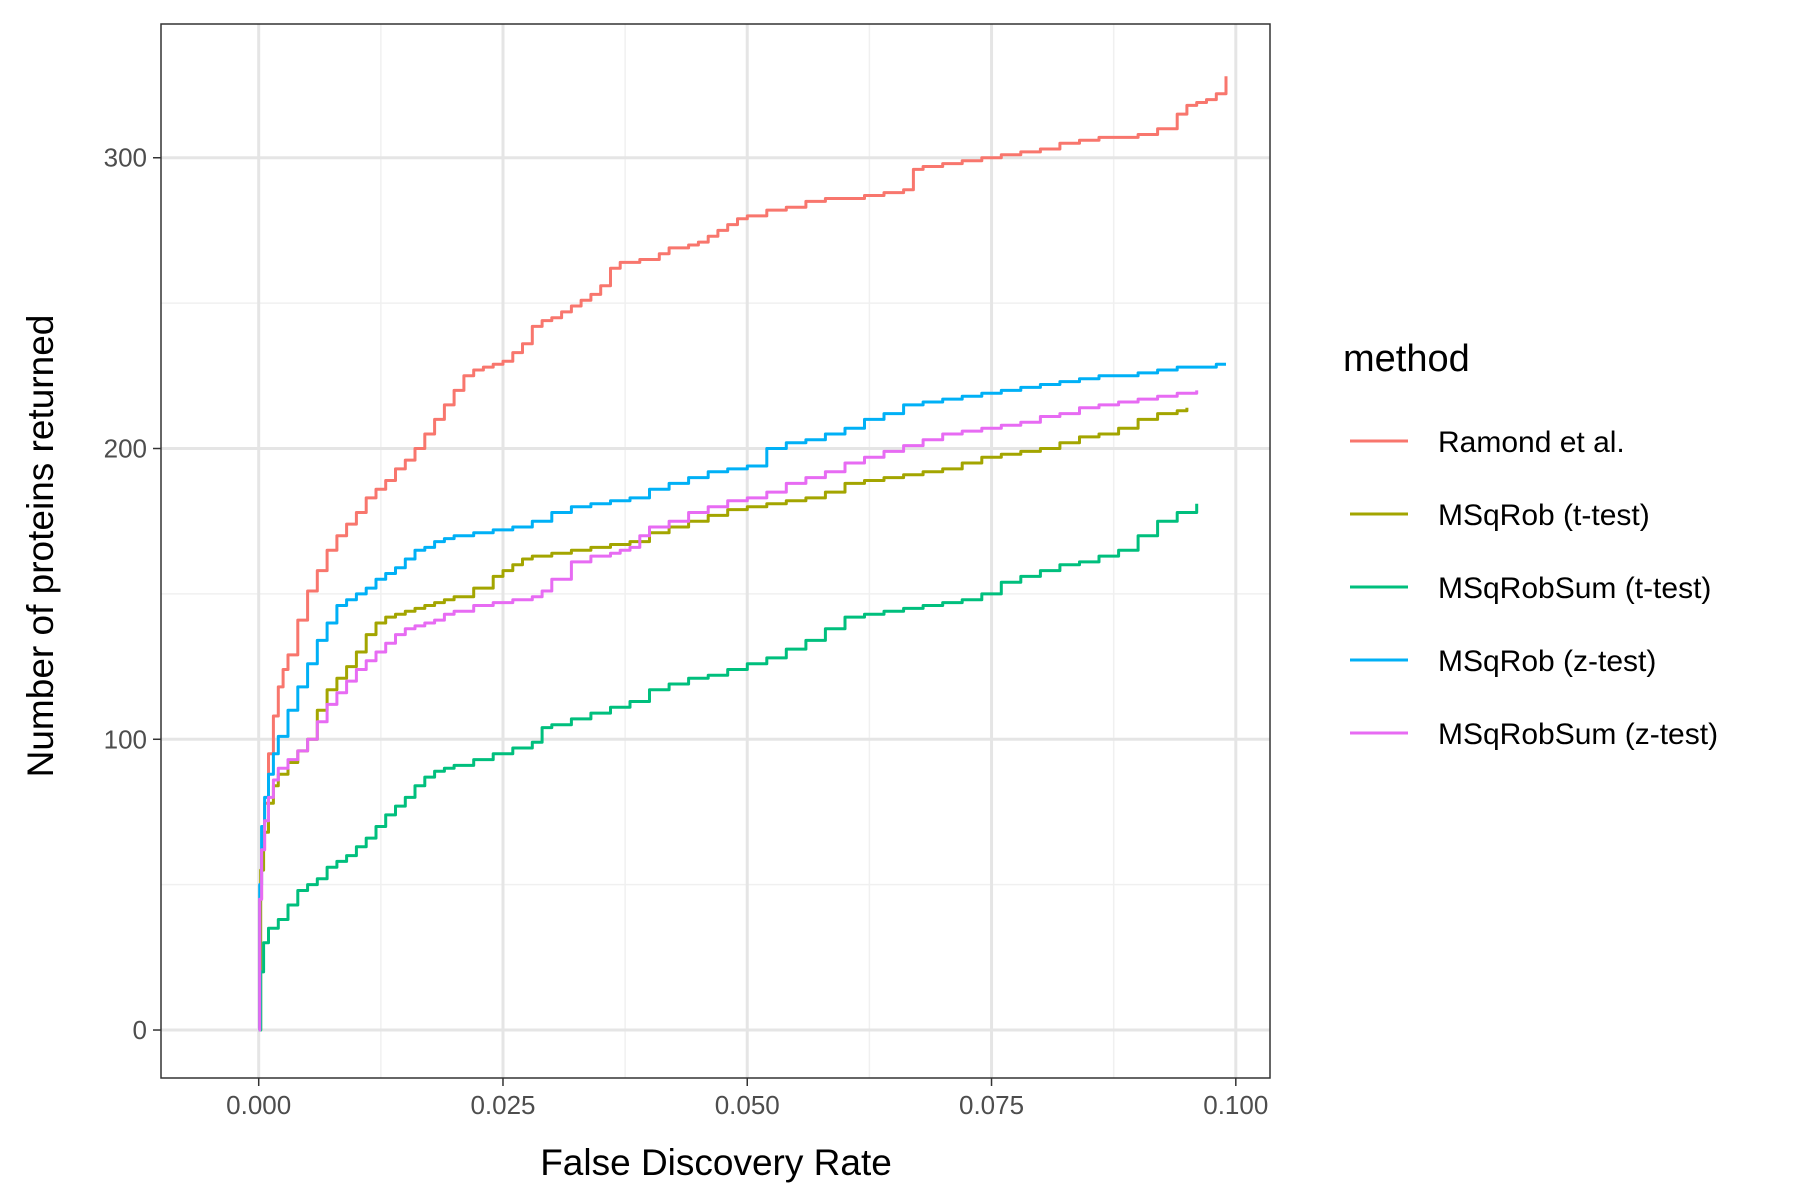 This screenshot has height=1200, width=1800. Describe the element at coordinates (1578, 734) in the screenshot. I see `legend-label: MSqRobSum (z-test)` at that location.